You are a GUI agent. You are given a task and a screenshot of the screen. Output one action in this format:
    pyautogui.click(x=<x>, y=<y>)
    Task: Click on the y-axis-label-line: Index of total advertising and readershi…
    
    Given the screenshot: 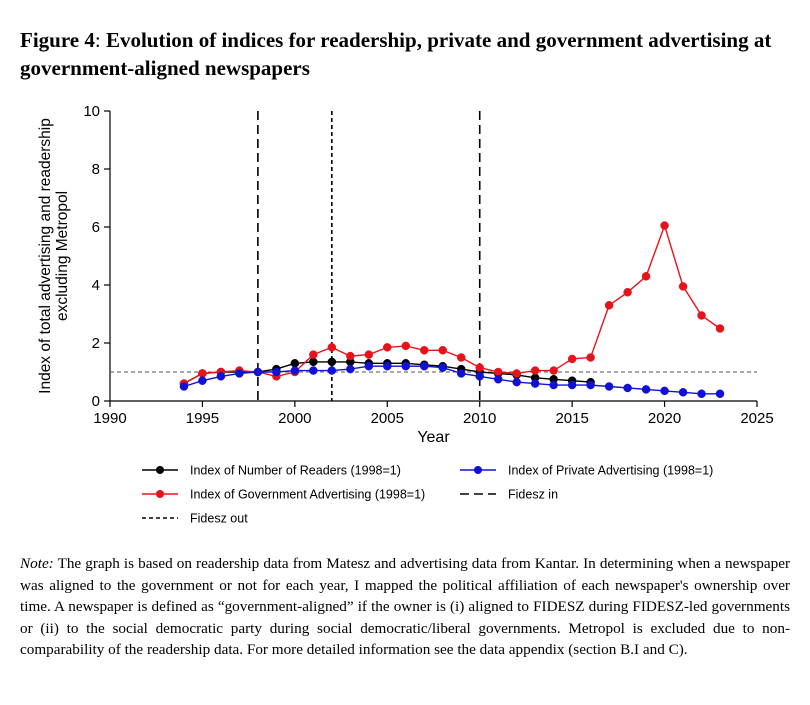 What is the action you would take?
    pyautogui.click(x=45, y=256)
    